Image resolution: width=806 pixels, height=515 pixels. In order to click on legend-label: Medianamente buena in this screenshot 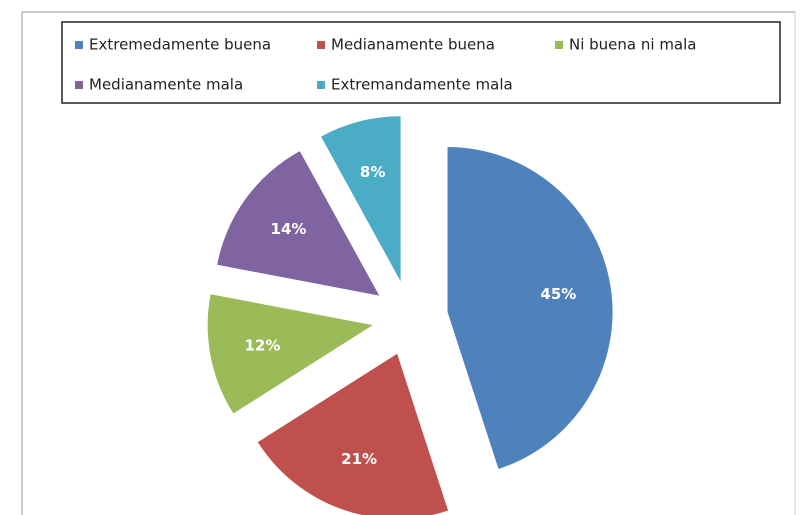, I will do `click(413, 45)`.